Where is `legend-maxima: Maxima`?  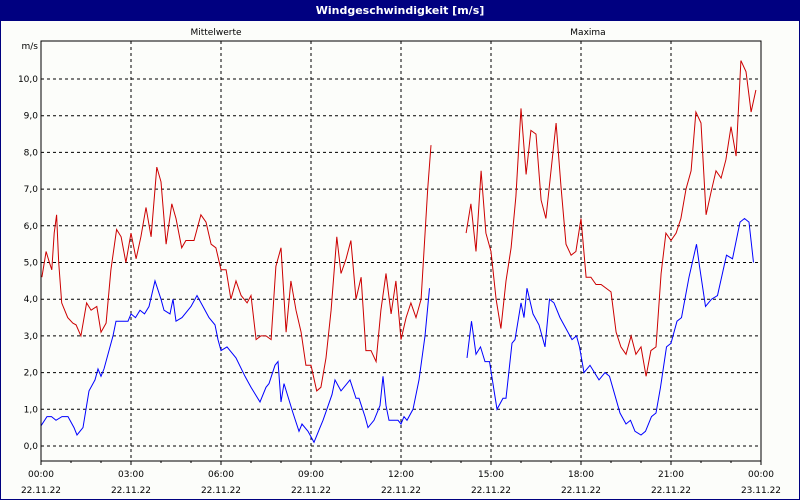
legend-maxima: Maxima is located at coordinates (587, 33).